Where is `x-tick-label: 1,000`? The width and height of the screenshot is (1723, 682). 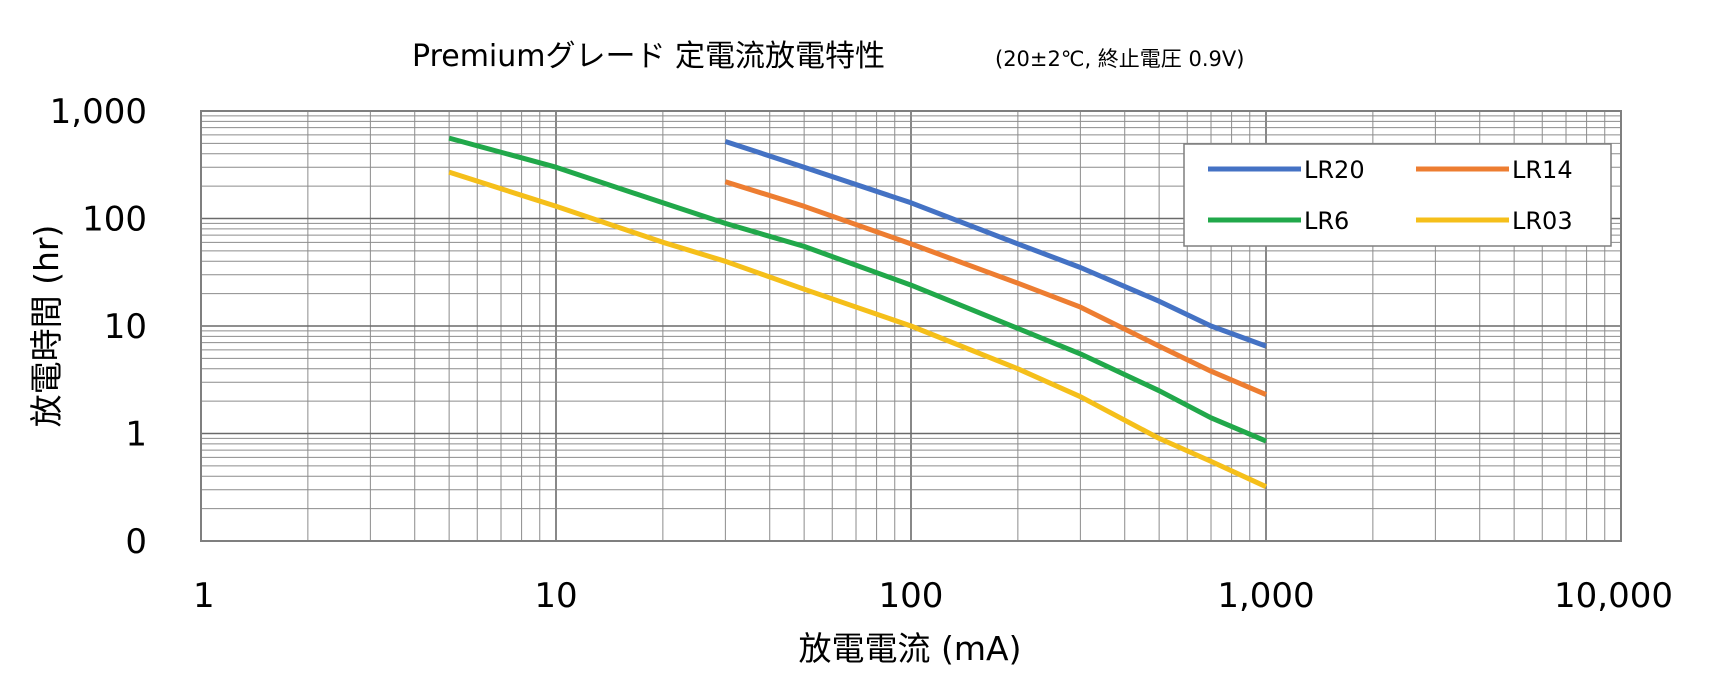
x-tick-label: 1,000 is located at coordinates (1265, 596).